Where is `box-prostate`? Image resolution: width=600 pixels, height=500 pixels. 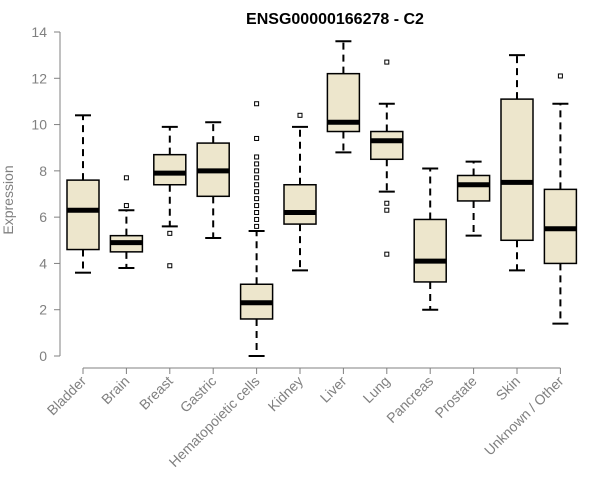
box-prostate is located at coordinates (473, 198).